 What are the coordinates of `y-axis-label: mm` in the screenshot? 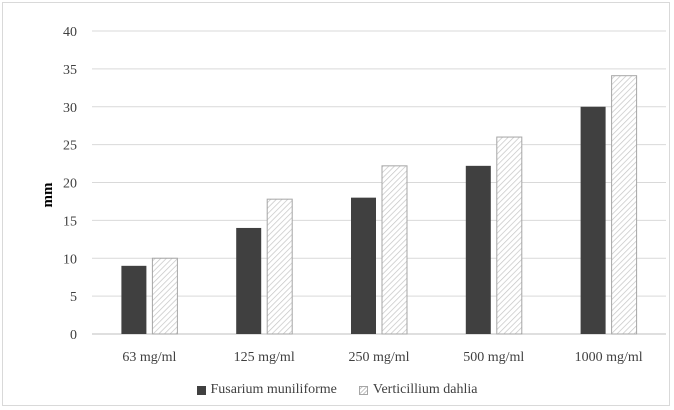 It's located at (48, 194).